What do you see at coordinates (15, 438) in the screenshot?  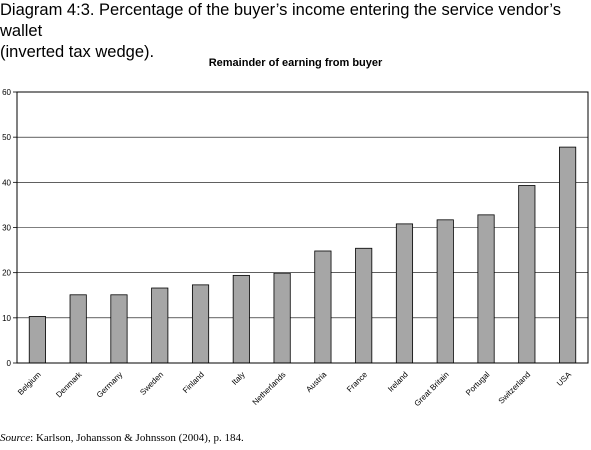 I see `source-label: Source` at bounding box center [15, 438].